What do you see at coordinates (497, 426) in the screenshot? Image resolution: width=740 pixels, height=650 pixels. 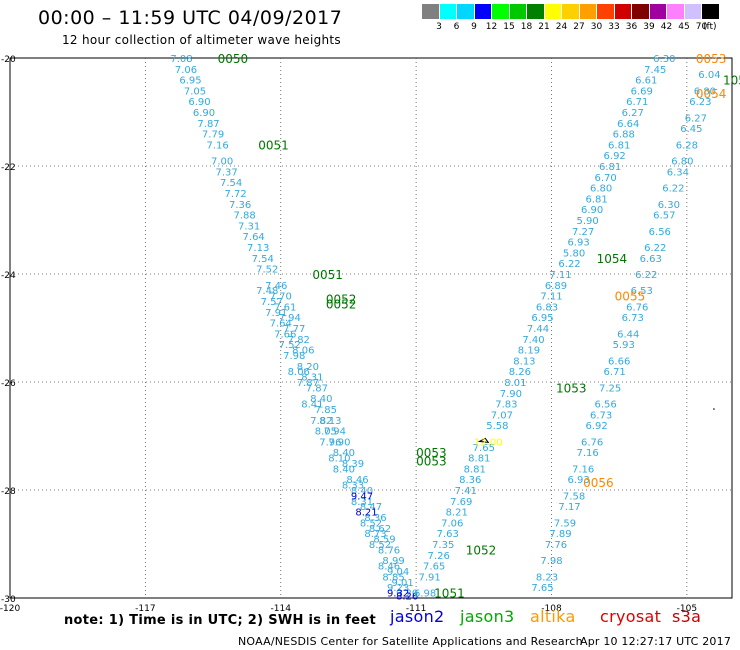 I see `wave-height-value: 5.58` at bounding box center [497, 426].